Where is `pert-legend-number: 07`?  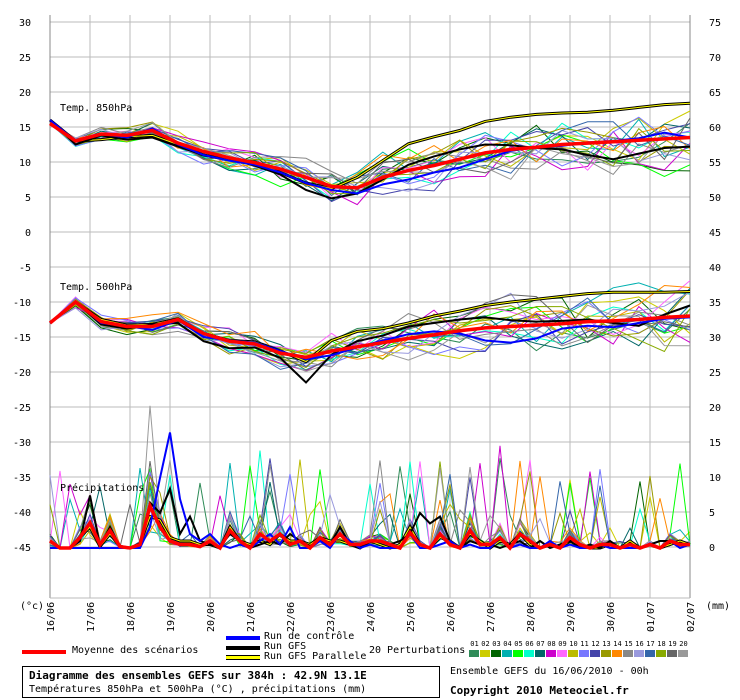 pert-legend-number: 07 is located at coordinates (540, 644).